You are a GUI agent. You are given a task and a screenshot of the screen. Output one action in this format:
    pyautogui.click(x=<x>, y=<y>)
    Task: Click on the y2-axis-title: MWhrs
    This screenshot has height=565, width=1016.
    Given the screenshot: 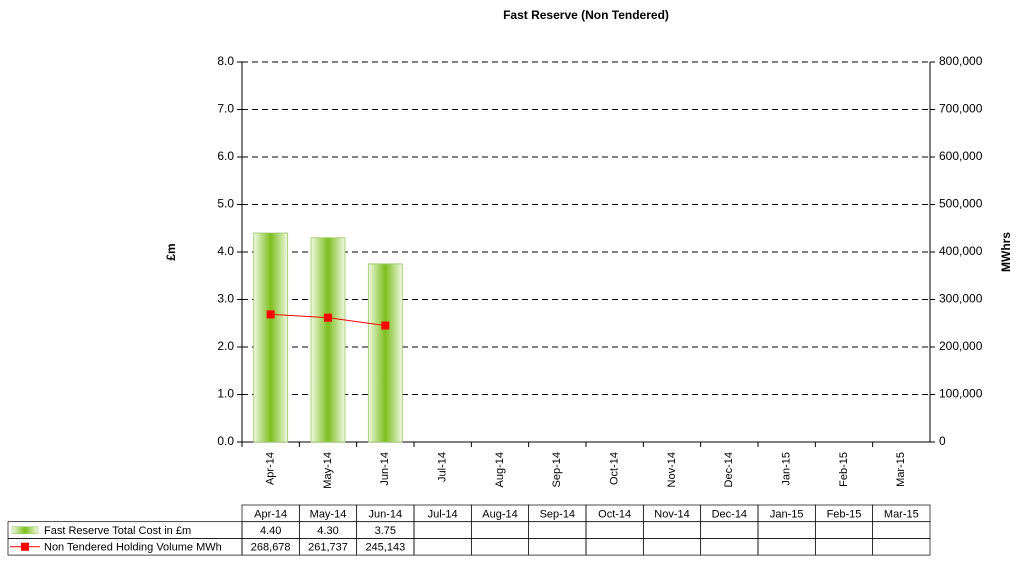 What is the action you would take?
    pyautogui.click(x=1006, y=252)
    